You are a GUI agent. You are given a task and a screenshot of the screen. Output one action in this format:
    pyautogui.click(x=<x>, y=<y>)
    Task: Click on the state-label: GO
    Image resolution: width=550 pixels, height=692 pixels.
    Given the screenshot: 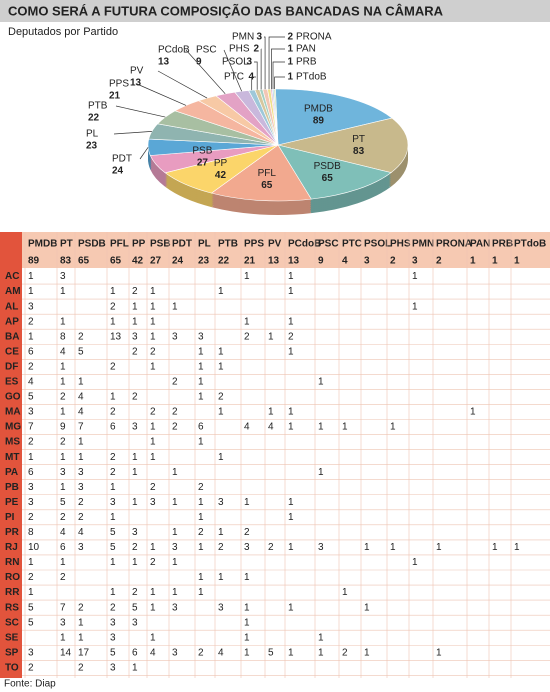 What is the action you would take?
    pyautogui.click(x=13, y=397)
    